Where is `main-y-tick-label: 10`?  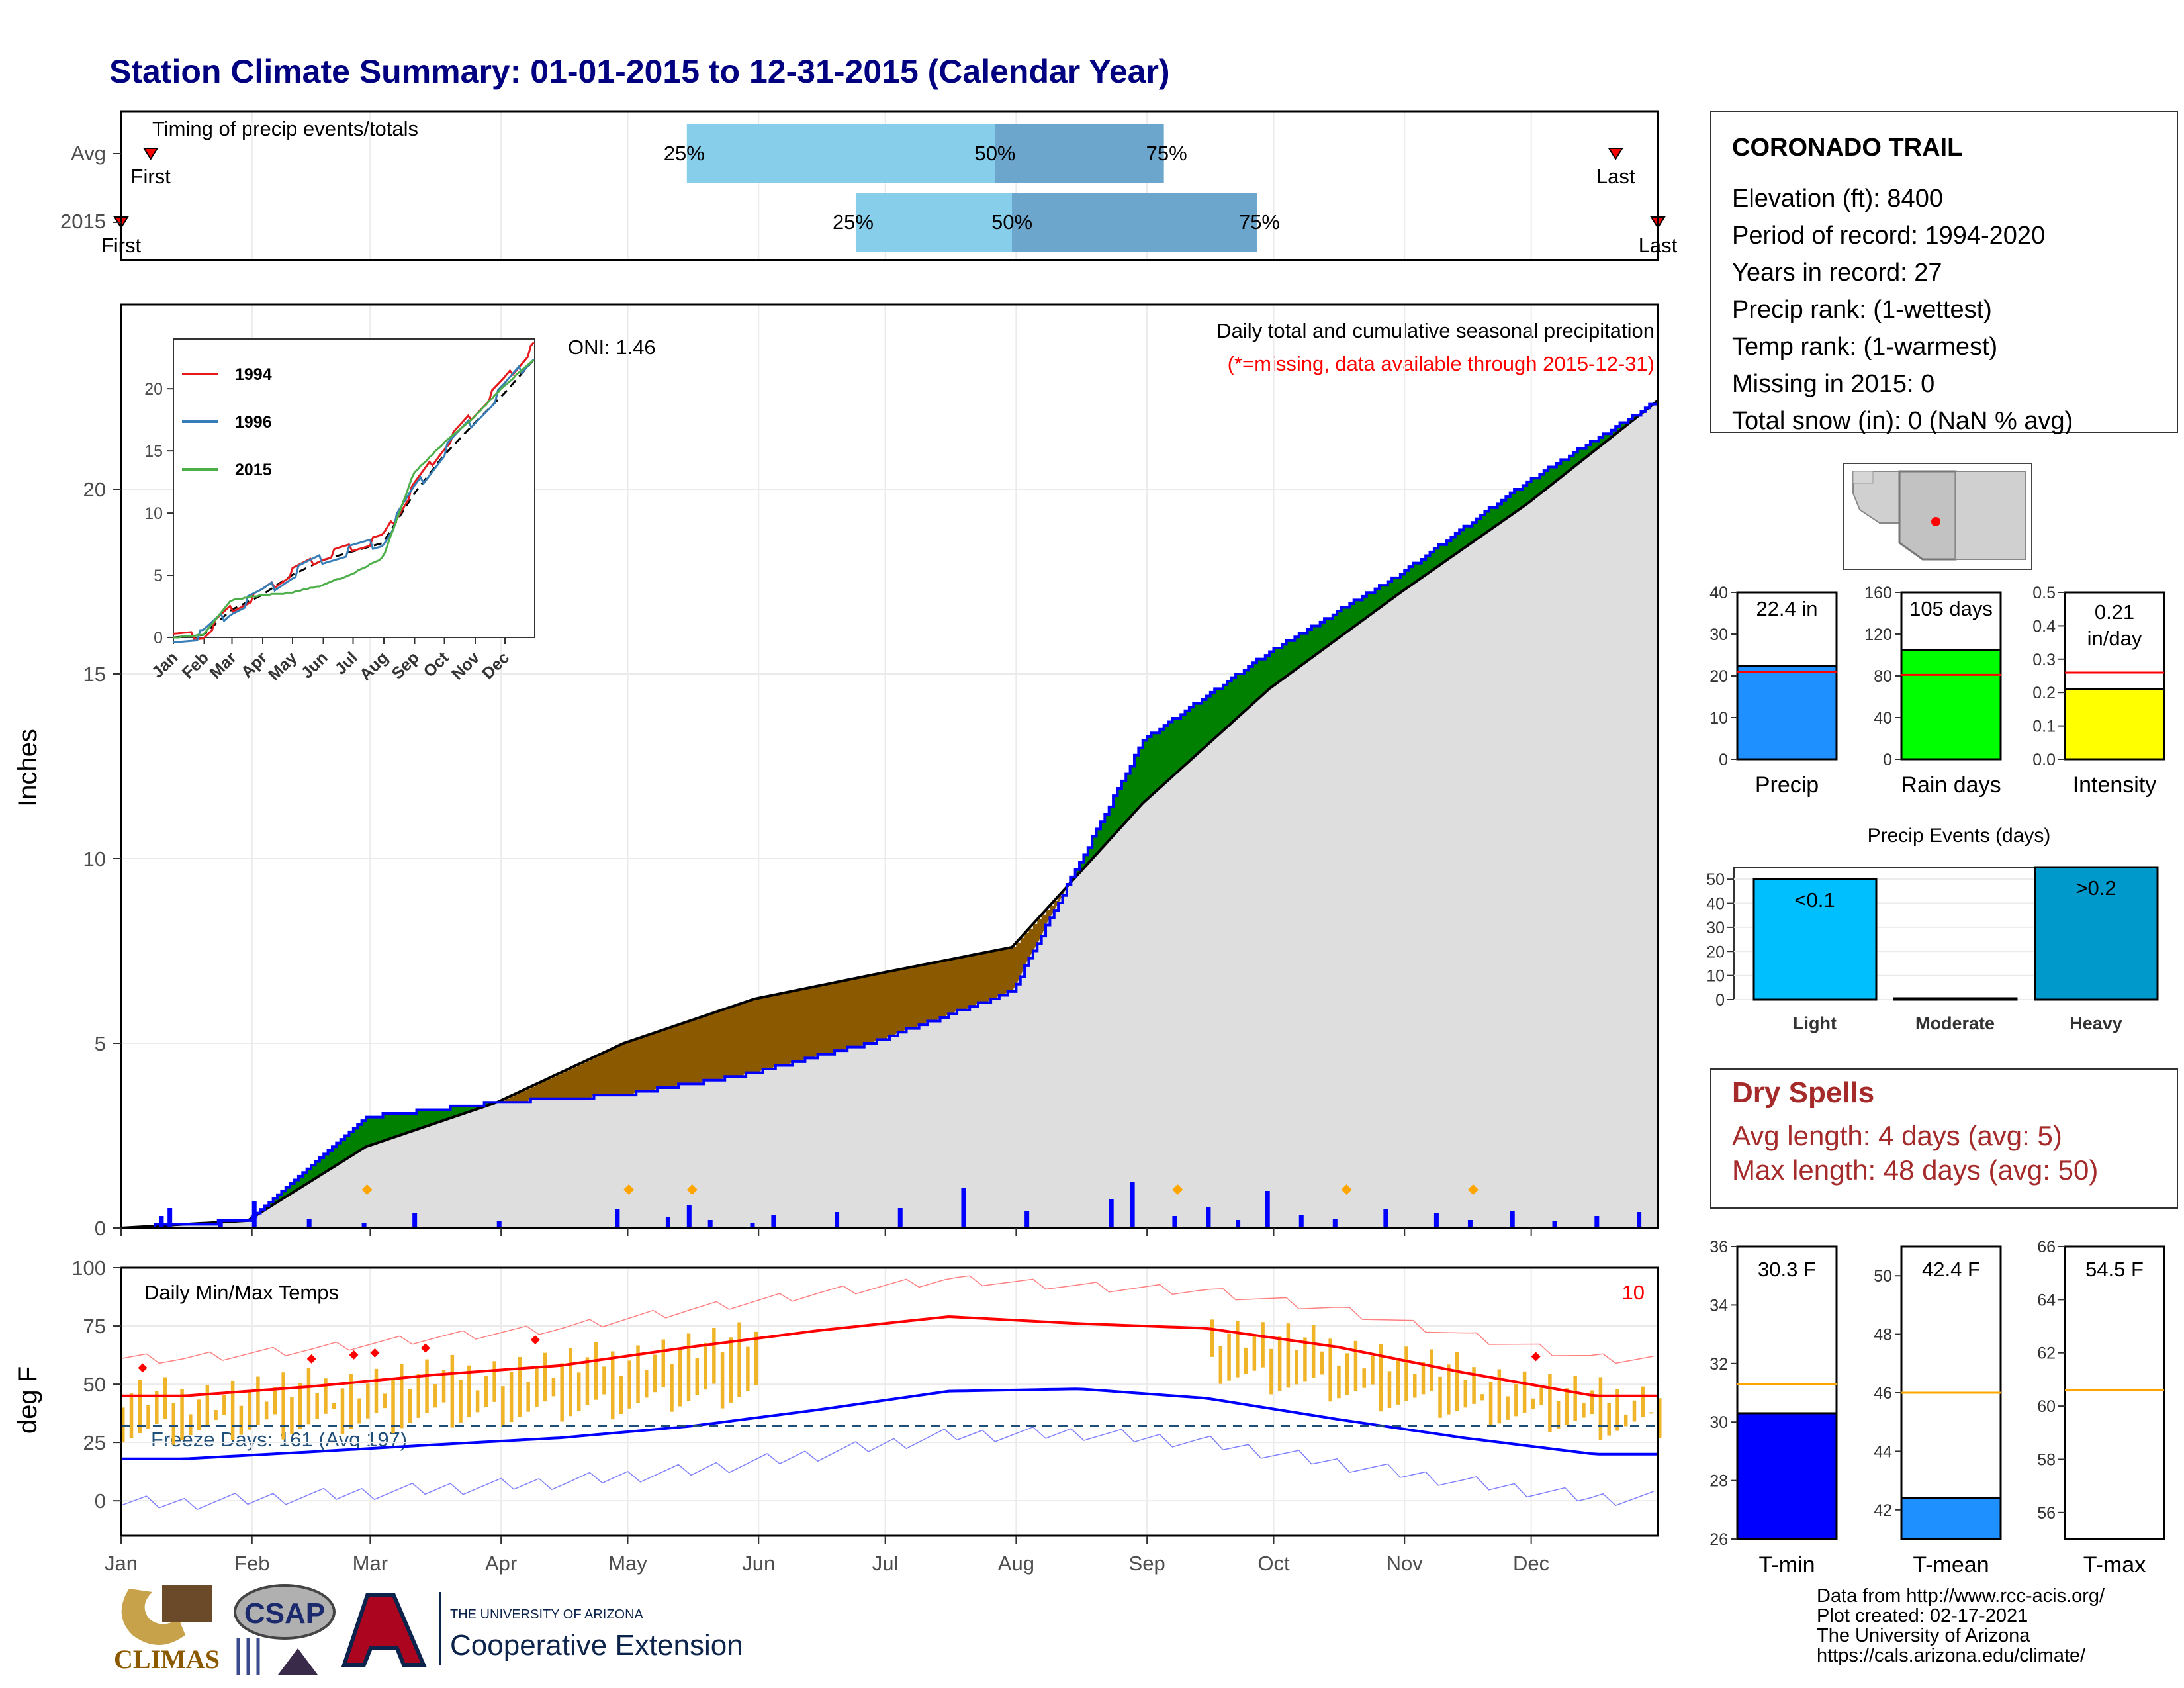
main-y-tick-label: 10 is located at coordinates (95, 858).